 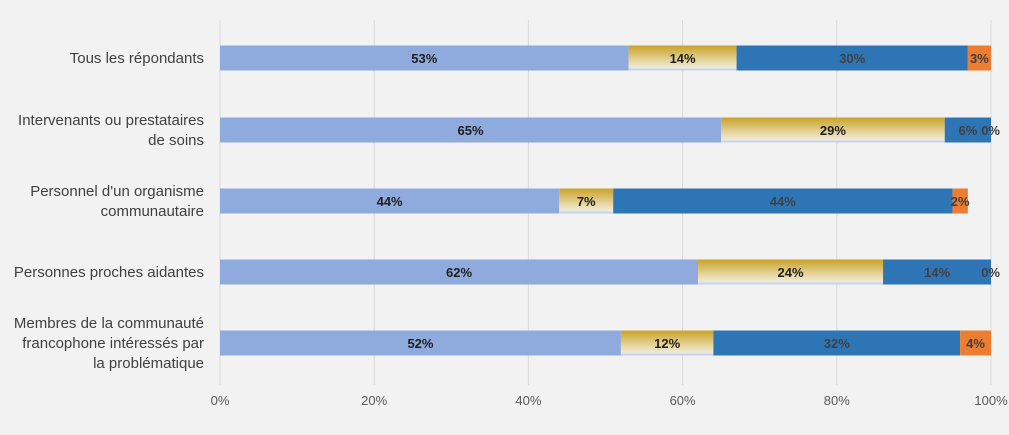 I want to click on data-label: 32%, so click(x=837, y=343).